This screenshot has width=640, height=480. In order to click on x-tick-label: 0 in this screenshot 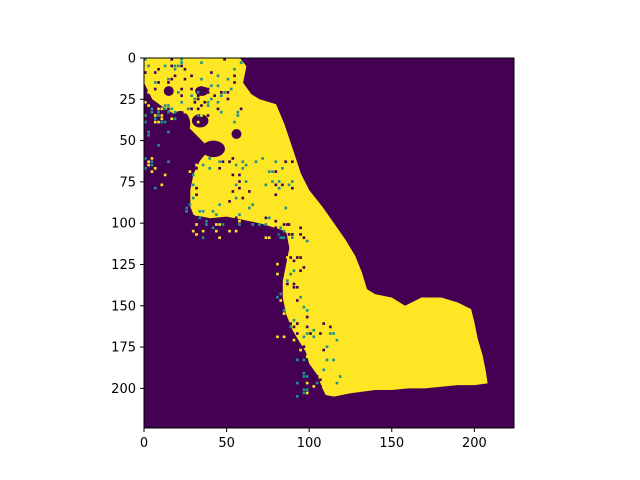, I will do `click(144, 443)`.